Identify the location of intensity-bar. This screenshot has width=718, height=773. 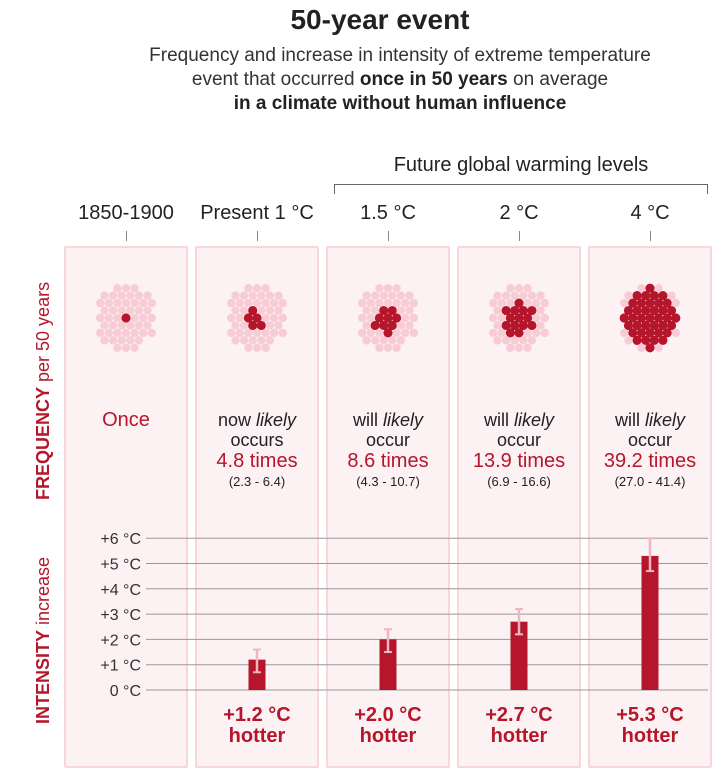
(519, 655).